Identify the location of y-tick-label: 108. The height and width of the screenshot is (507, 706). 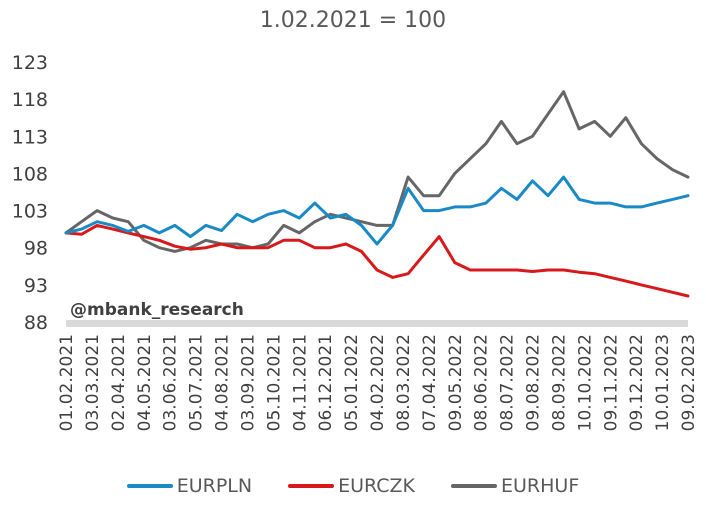
(30, 174).